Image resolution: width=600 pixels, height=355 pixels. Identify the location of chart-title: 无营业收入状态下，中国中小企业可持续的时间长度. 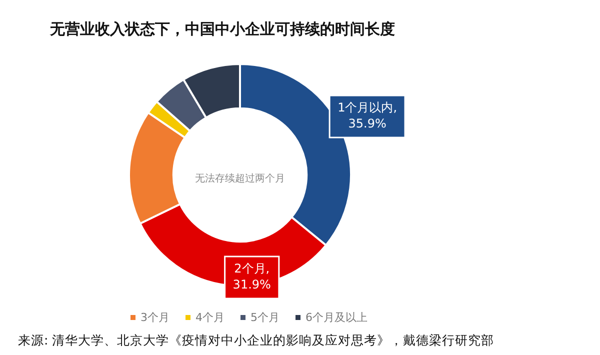
(222, 29).